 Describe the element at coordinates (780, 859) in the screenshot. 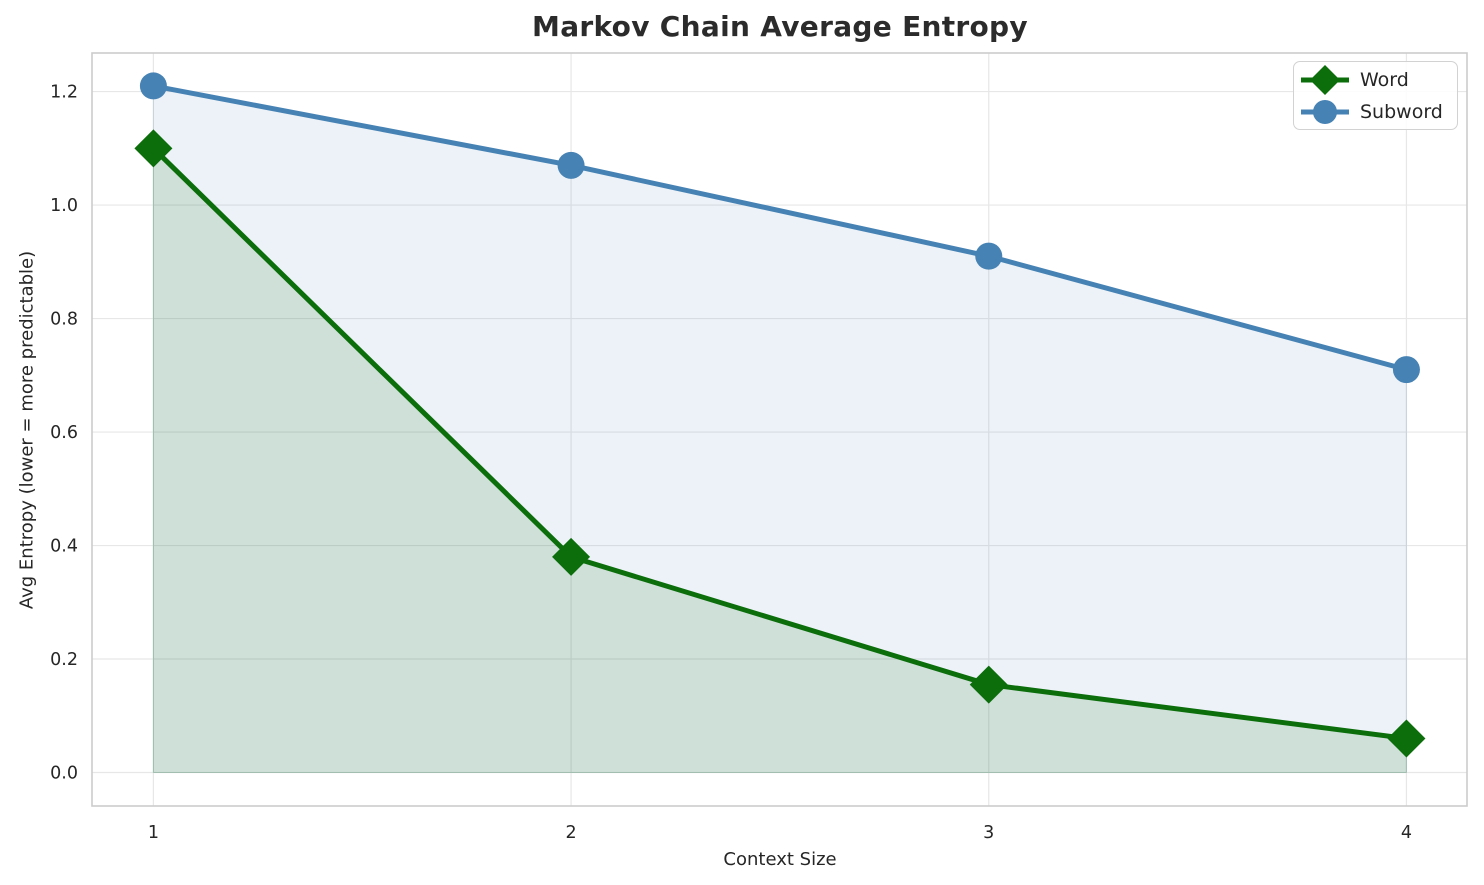

I see `x-axis-label: Context Size` at that location.